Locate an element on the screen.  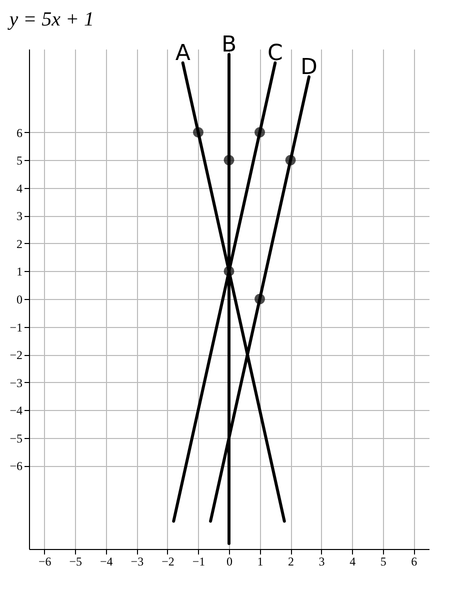
x-tick-label: −3 is located at coordinates (137, 561).